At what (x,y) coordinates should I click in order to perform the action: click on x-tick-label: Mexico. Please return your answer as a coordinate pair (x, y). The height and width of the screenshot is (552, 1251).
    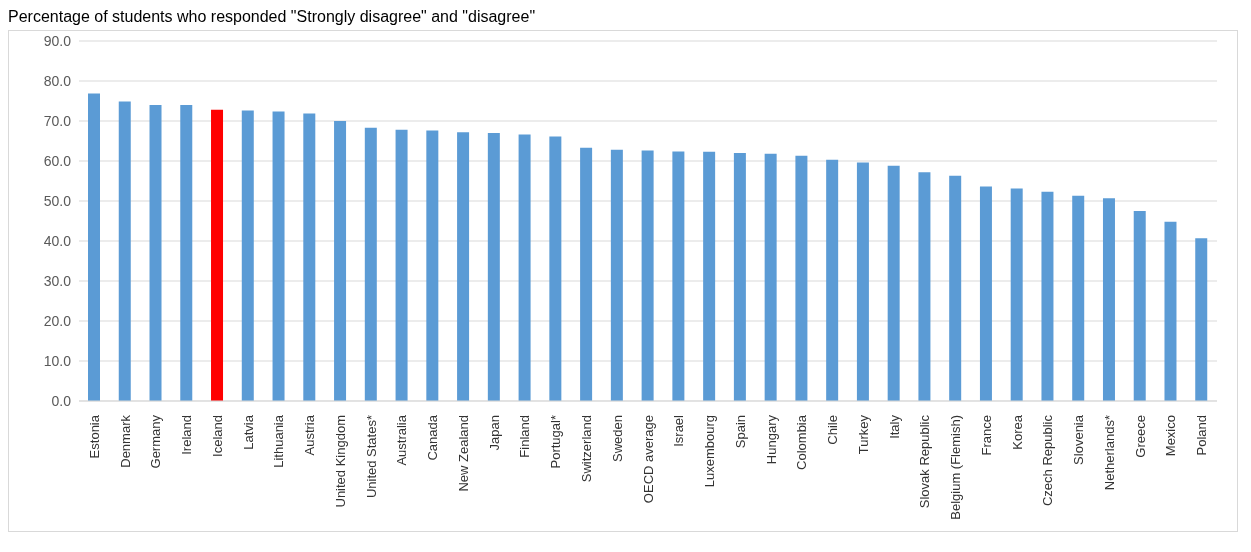
    Looking at the image, I should click on (1171, 436).